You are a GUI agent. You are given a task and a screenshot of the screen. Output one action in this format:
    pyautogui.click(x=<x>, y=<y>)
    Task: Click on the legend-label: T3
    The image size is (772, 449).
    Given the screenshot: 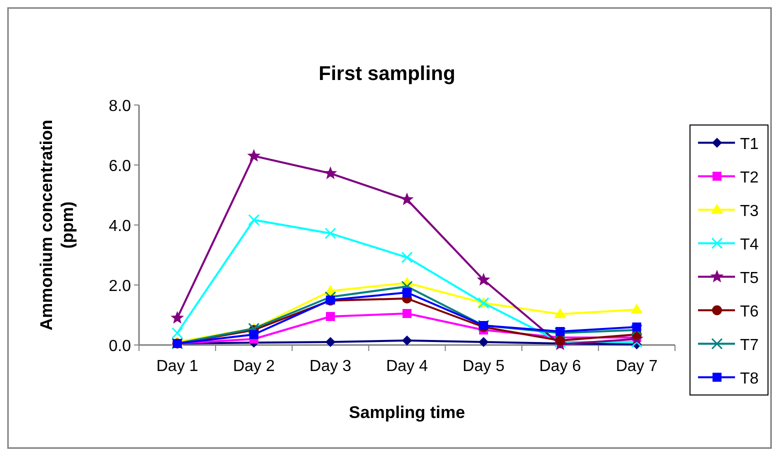 What is the action you would take?
    pyautogui.click(x=749, y=211)
    